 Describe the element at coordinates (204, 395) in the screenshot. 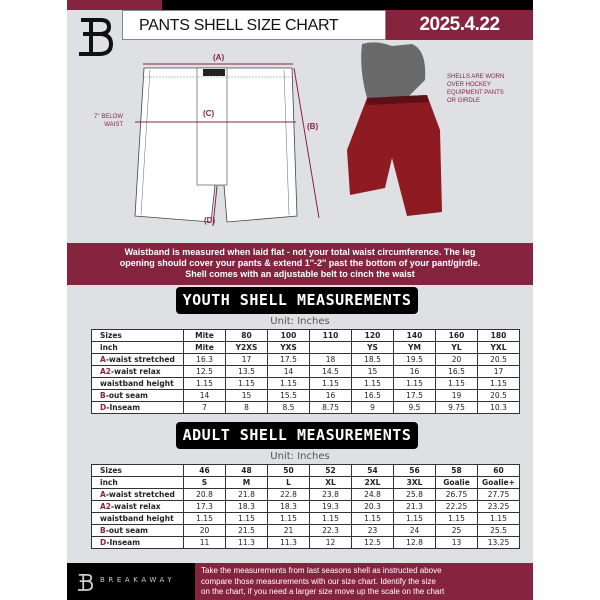

I see `table-cell: 14` at that location.